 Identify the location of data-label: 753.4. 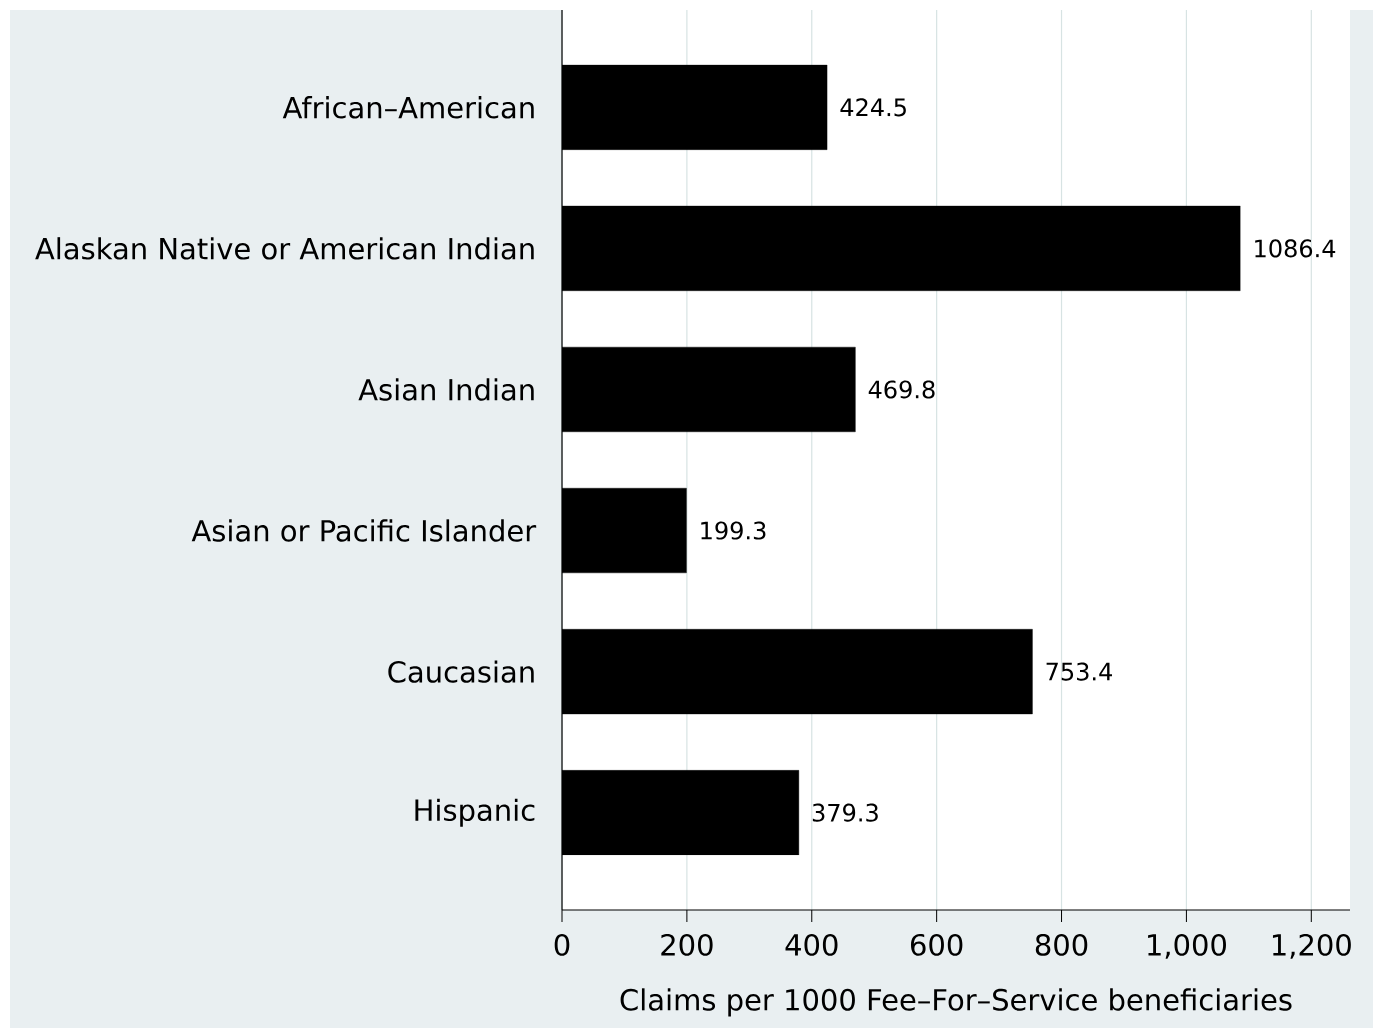
(1079, 671).